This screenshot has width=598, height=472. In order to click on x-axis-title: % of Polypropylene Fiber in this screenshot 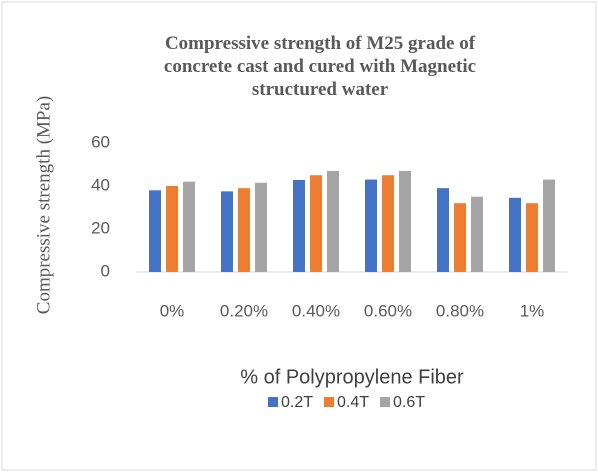, I will do `click(352, 377)`.